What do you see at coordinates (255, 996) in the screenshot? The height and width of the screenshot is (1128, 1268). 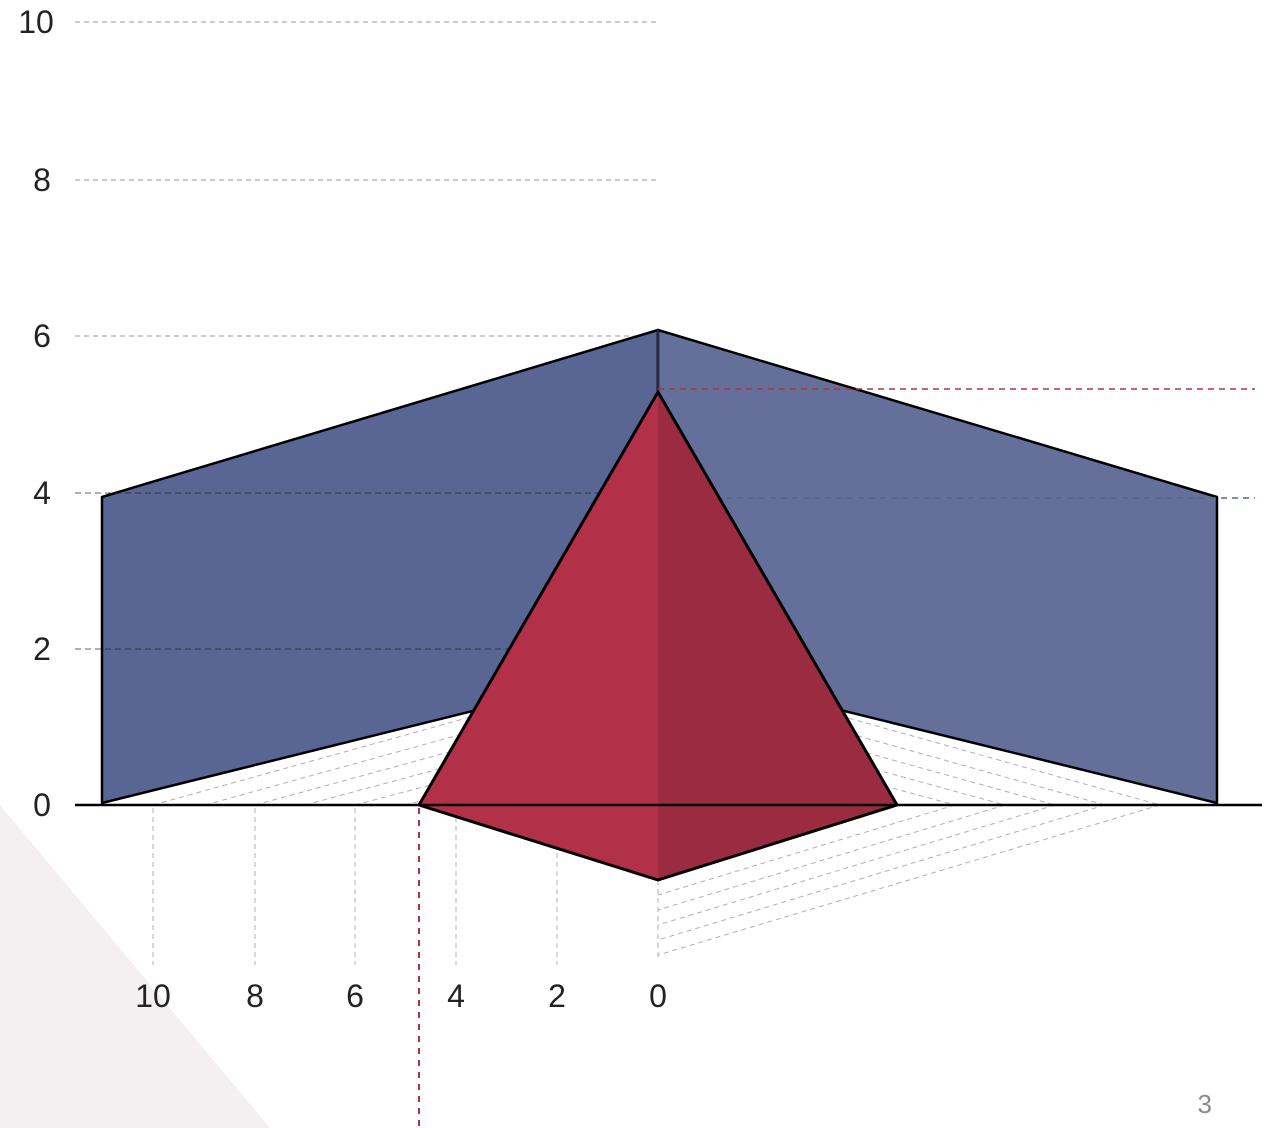 I see `x-tick-label: 8` at bounding box center [255, 996].